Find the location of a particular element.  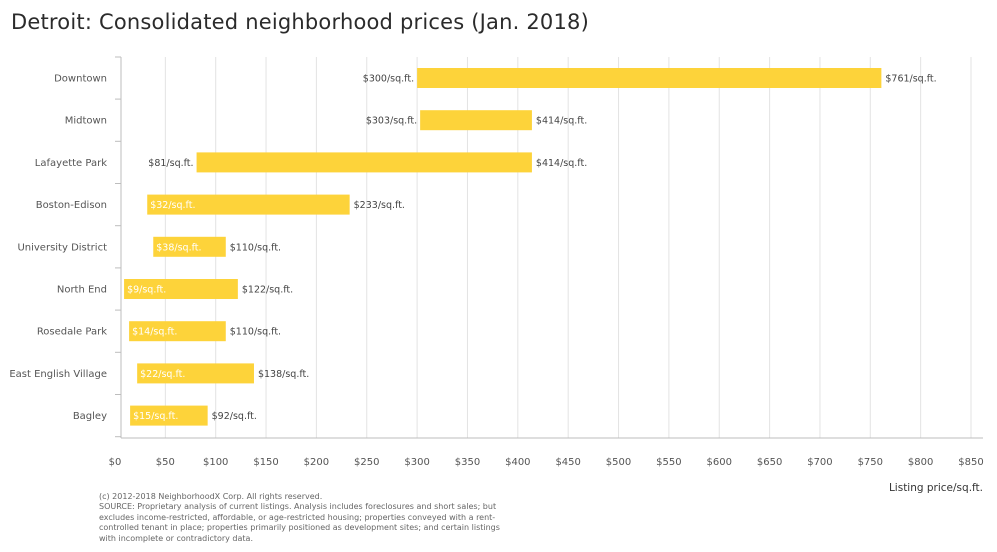

category-label: University District is located at coordinates (62, 247).